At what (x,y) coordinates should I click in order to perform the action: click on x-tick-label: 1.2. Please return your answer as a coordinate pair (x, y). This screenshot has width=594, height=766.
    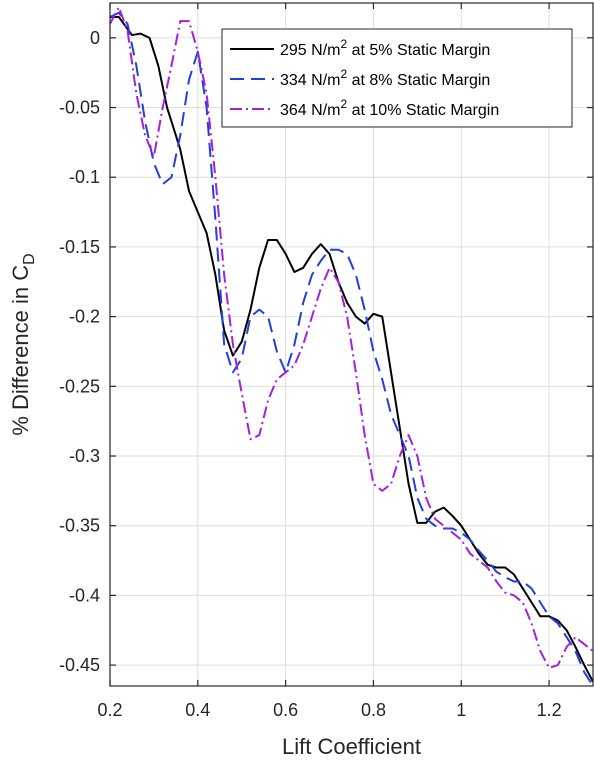
    Looking at the image, I should click on (549, 710).